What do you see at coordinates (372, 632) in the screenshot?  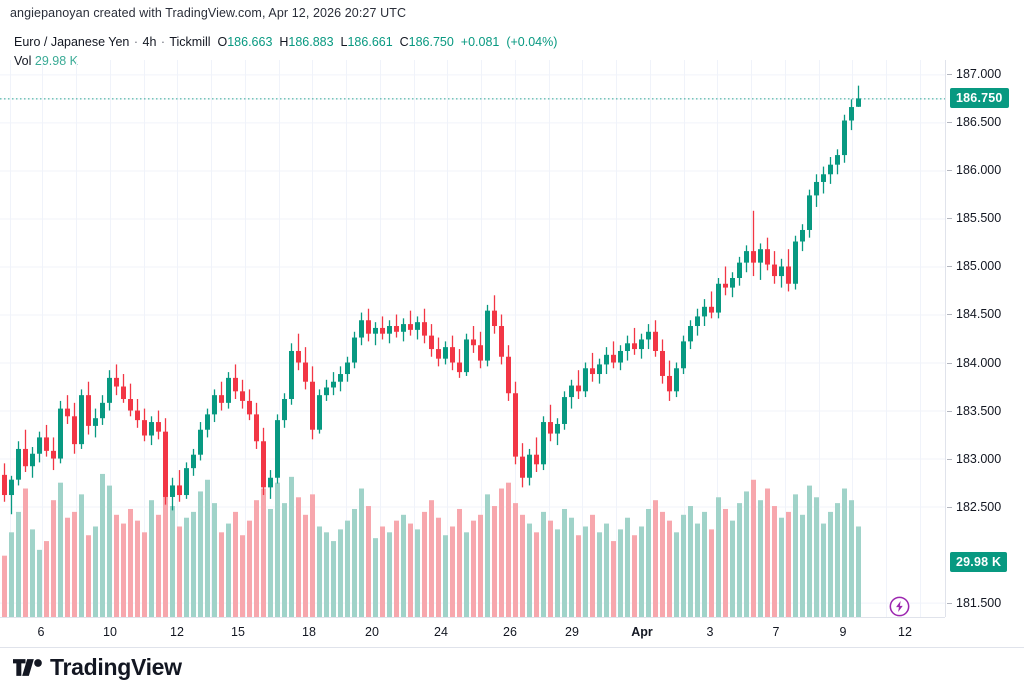 I see `time-axis-tick-label: 20` at bounding box center [372, 632].